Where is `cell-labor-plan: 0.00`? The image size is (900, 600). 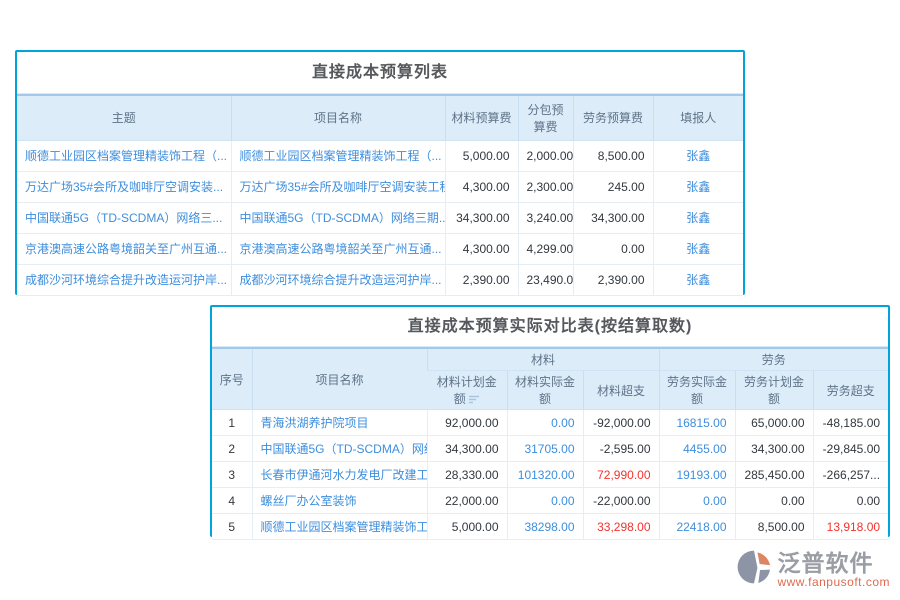 cell-labor-plan: 0.00 is located at coordinates (774, 500).